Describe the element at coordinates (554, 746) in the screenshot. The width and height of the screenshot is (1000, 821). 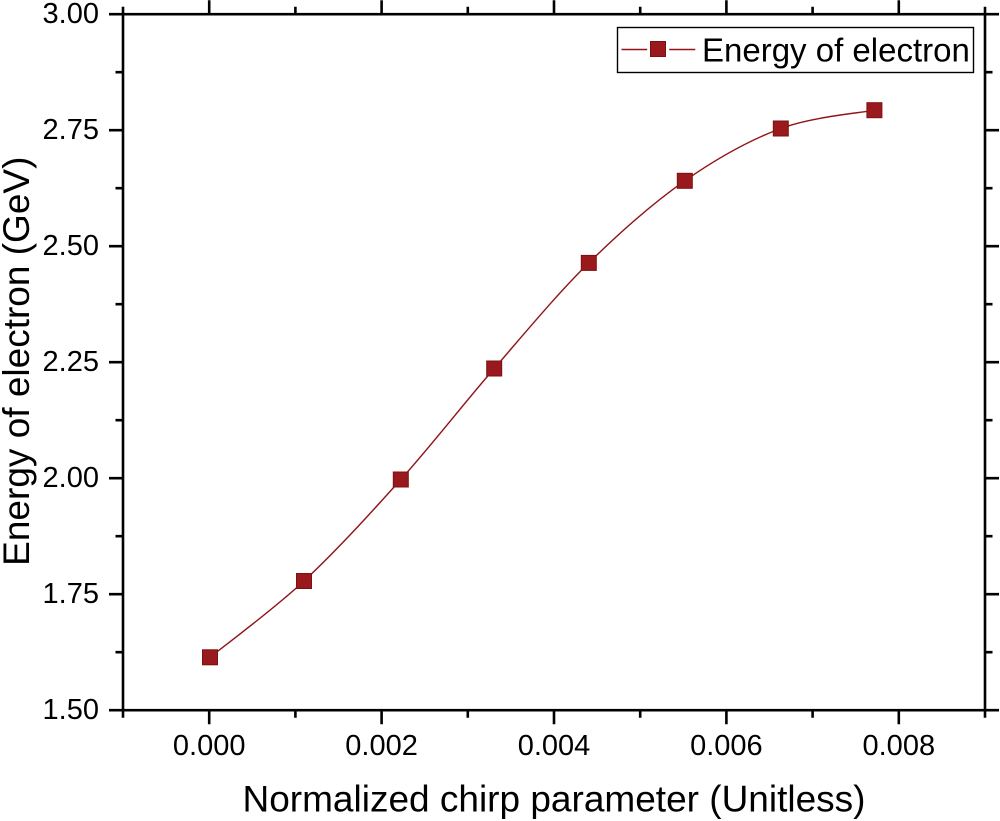
I see `svg-text: 0.004` at that location.